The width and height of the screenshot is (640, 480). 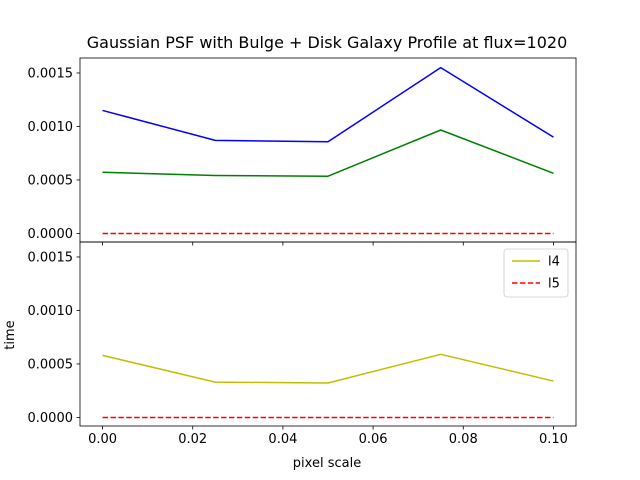 What do you see at coordinates (51, 311) in the screenshot?
I see `panel-2-y-tick-label: 0.0010` at bounding box center [51, 311].